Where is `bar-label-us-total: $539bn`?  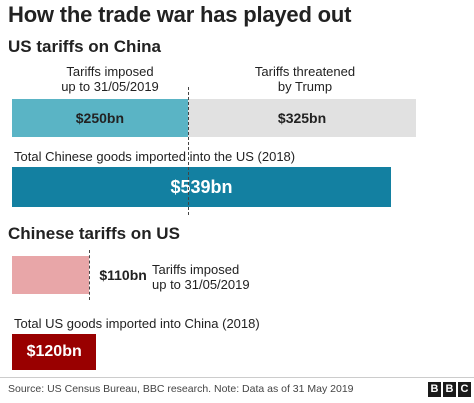
bar-label-us-total: $539bn is located at coordinates (201, 187).